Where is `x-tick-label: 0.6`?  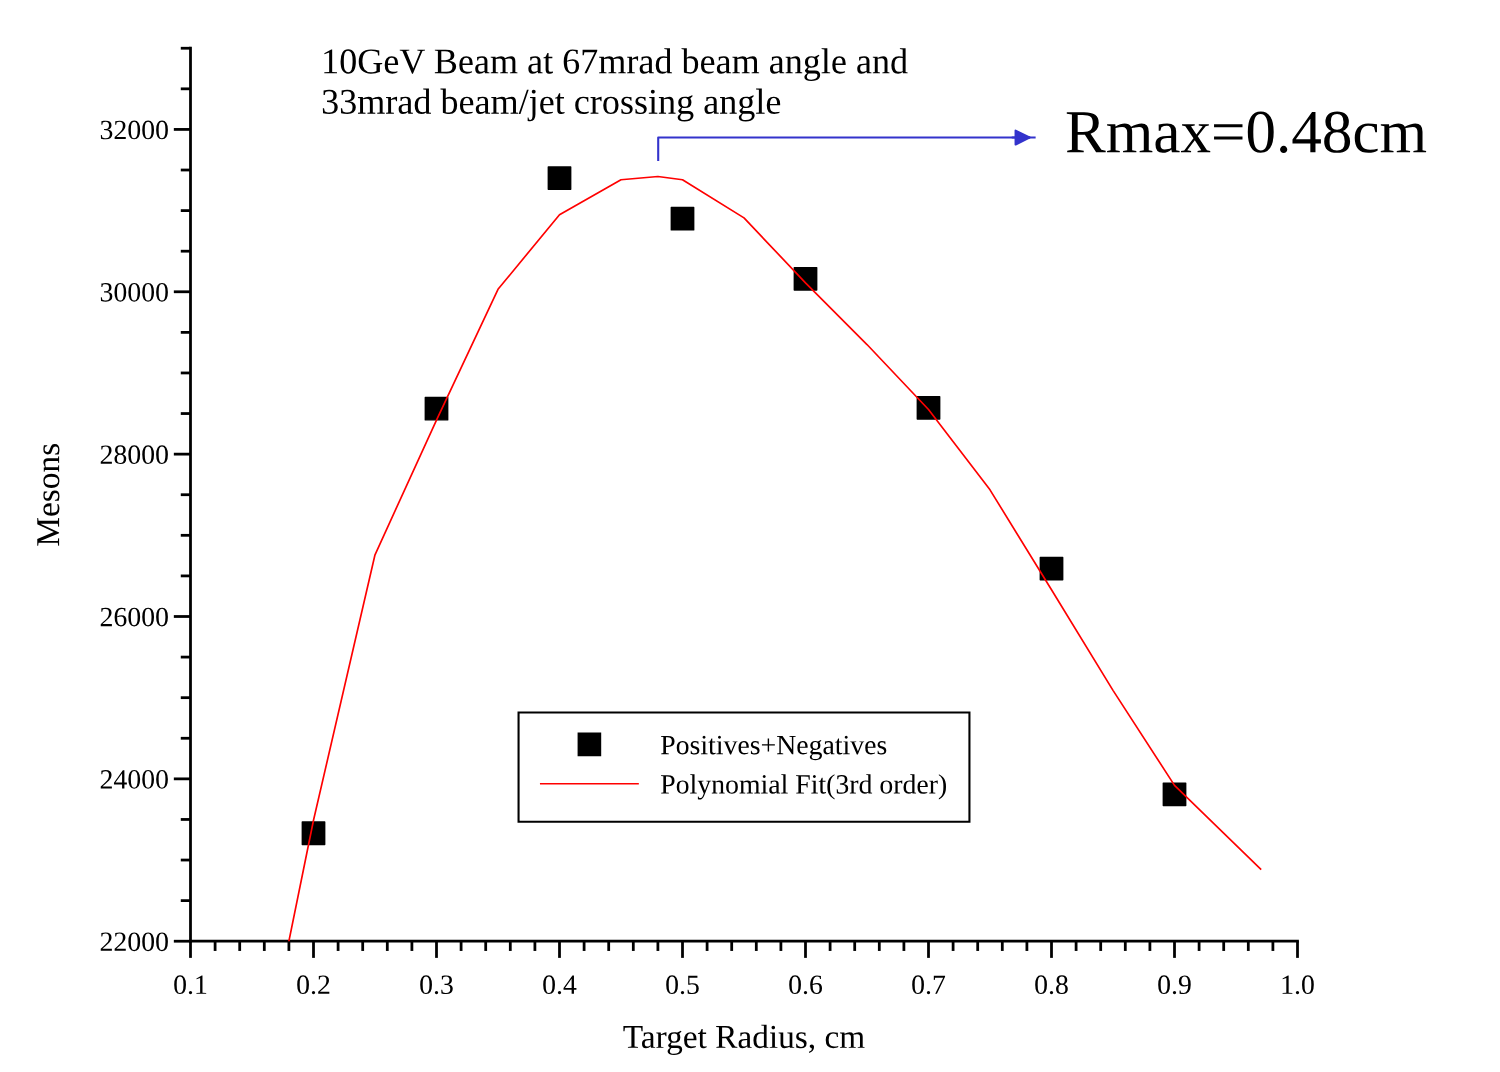
x-tick-label: 0.6 is located at coordinates (806, 985).